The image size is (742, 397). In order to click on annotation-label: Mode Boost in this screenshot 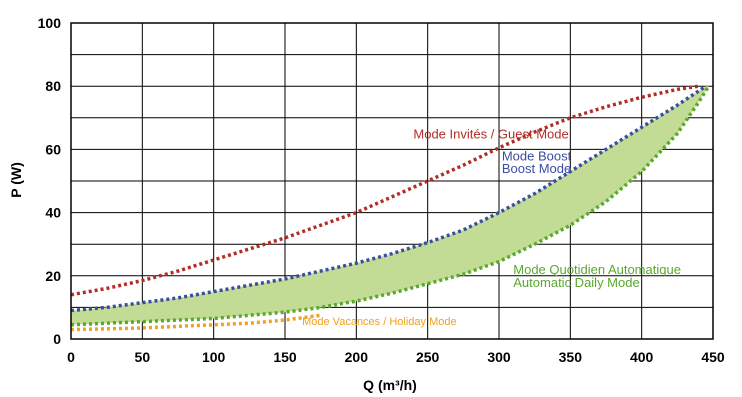, I will do `click(537, 155)`.